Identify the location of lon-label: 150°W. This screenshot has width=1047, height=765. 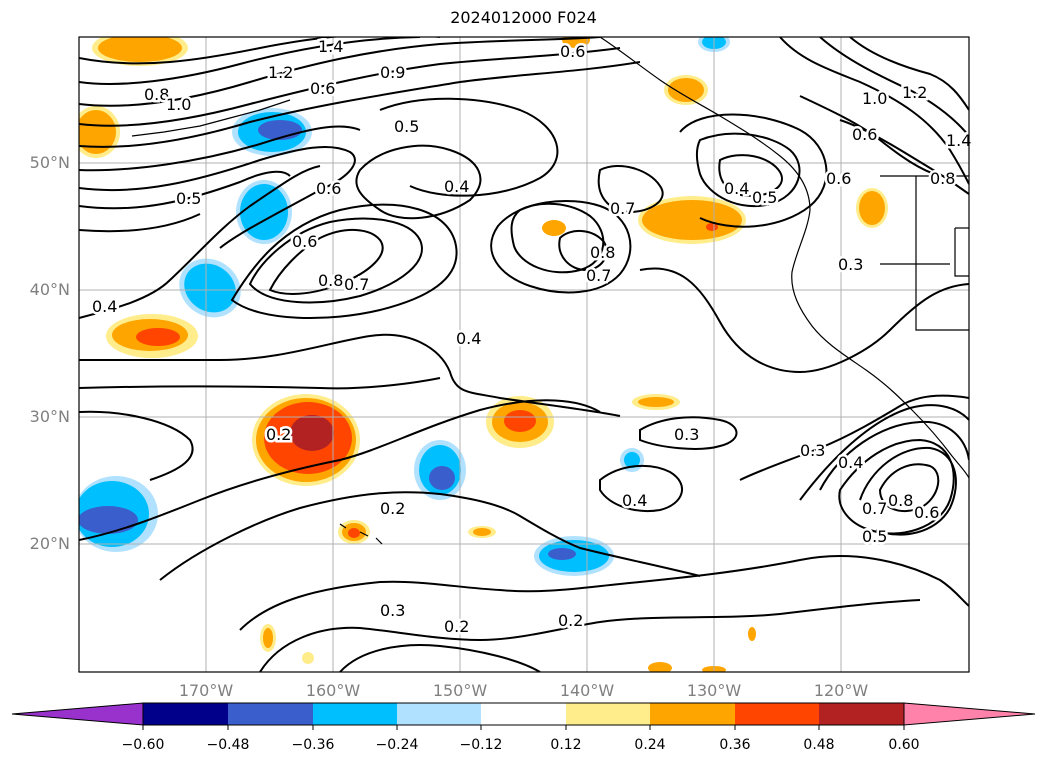
(460, 690).